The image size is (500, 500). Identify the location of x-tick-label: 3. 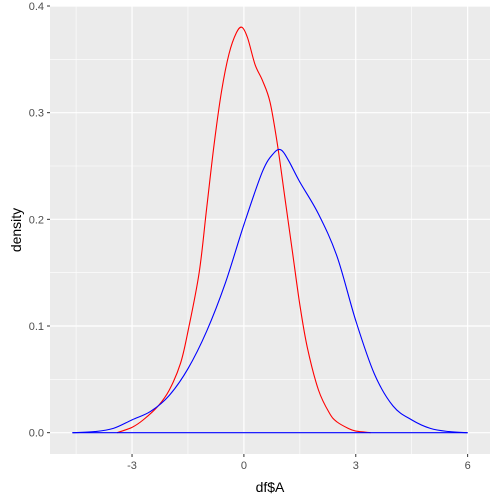
(356, 466).